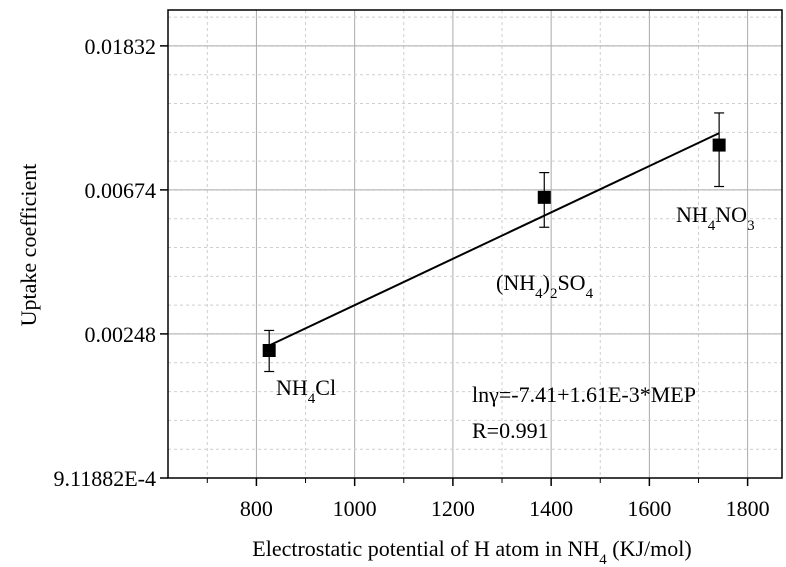  What do you see at coordinates (748, 508) in the screenshot?
I see `x-tick-label: 1800` at bounding box center [748, 508].